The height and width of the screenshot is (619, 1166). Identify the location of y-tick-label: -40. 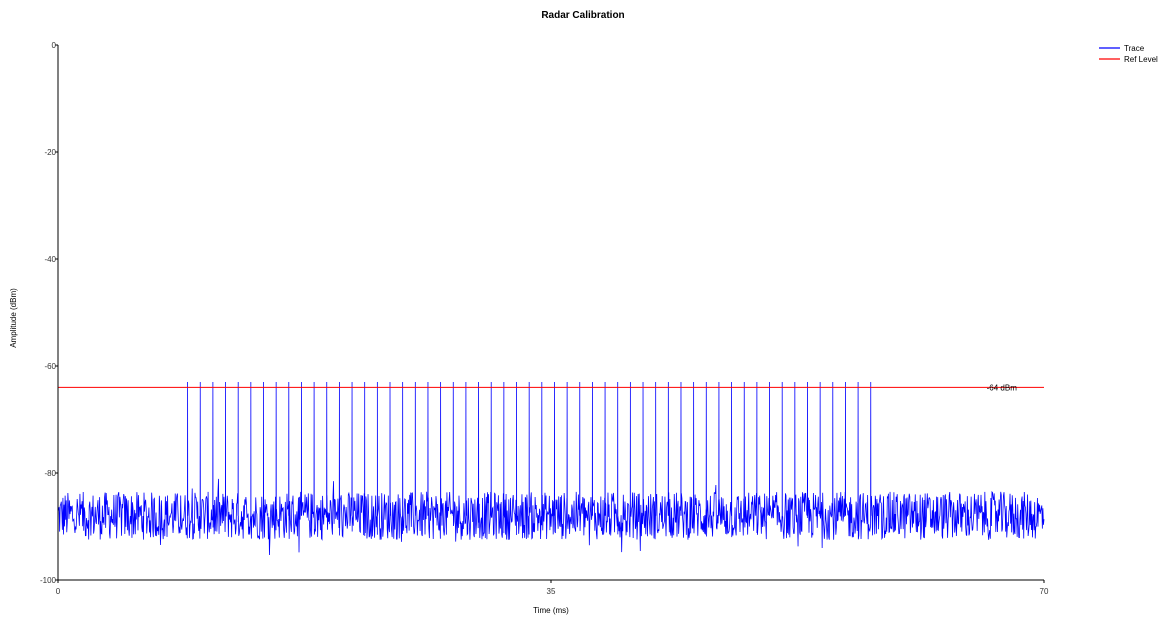
(50, 259).